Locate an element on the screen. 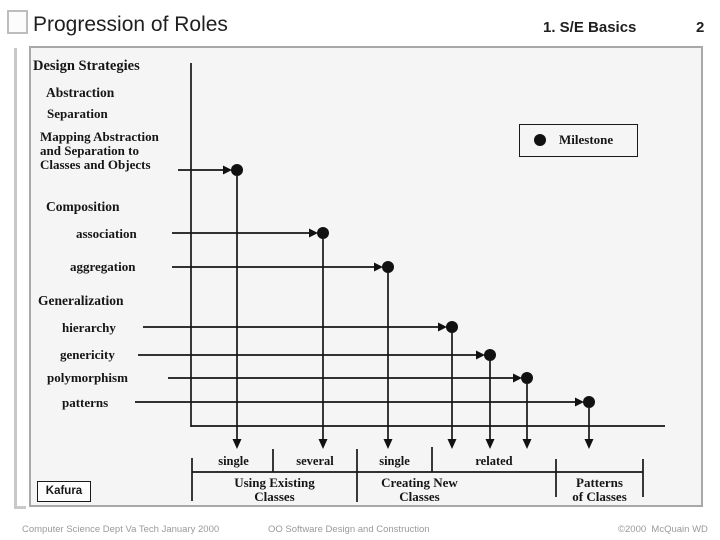 The height and width of the screenshot is (540, 720). group-creating-new-classes: Creating New Classes is located at coordinates (419, 489).